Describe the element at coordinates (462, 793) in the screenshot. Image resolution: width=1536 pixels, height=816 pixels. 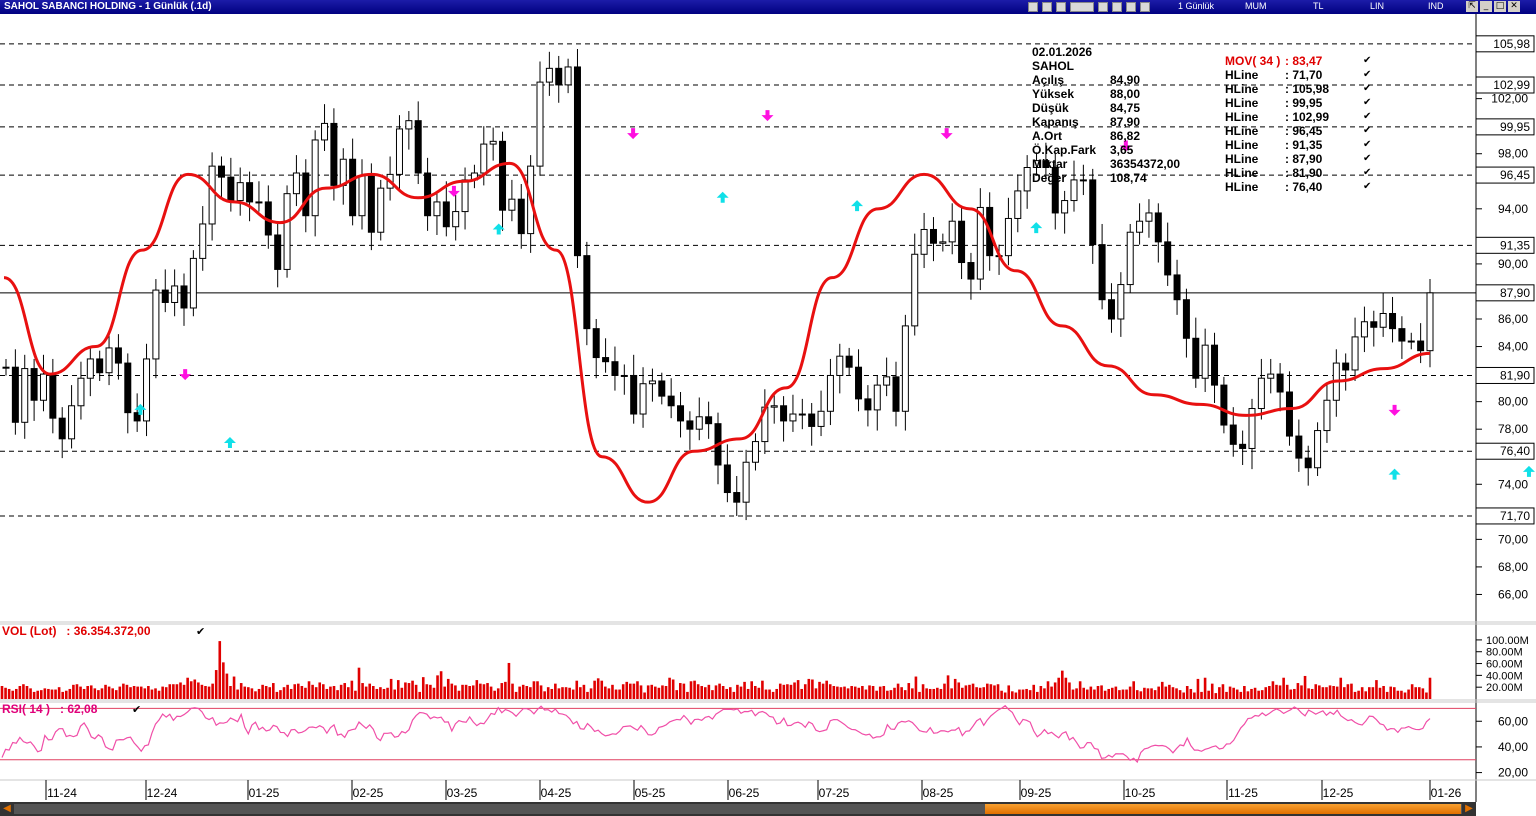
I see `date-tick-label: 03-25` at that location.